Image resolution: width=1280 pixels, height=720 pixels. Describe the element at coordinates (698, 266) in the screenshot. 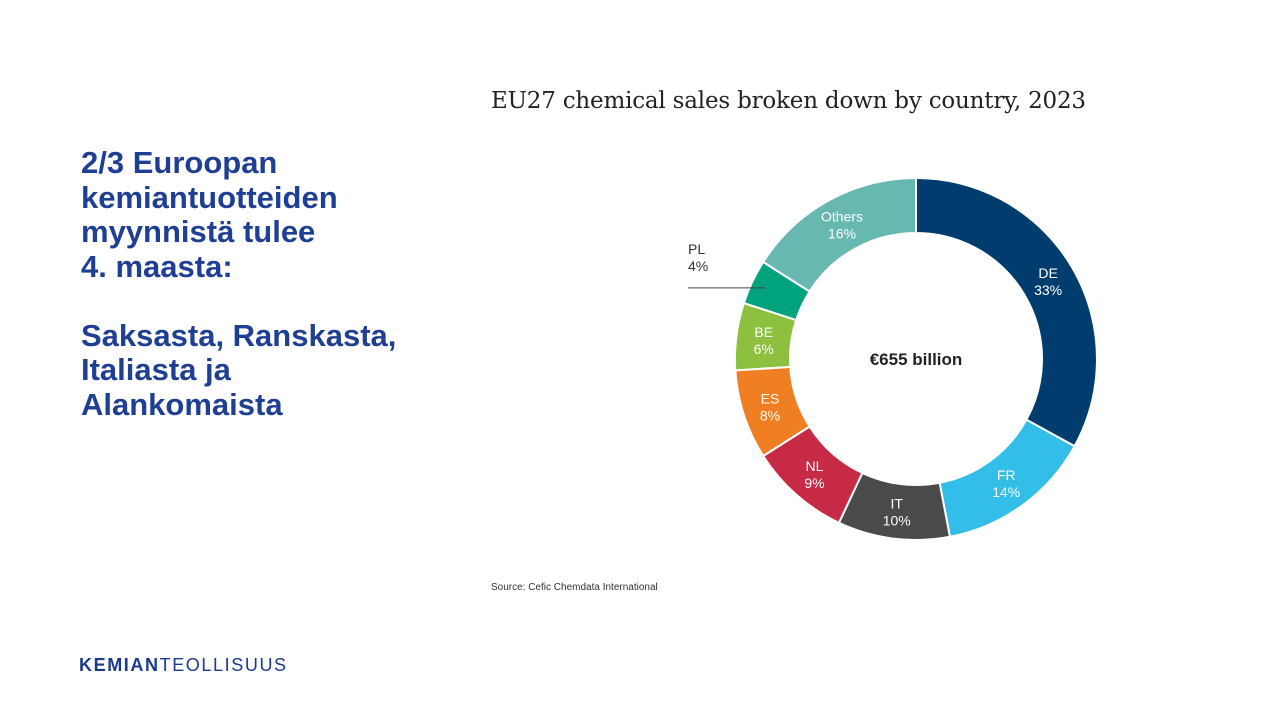

I see `slice-value-pl: 4%` at that location.